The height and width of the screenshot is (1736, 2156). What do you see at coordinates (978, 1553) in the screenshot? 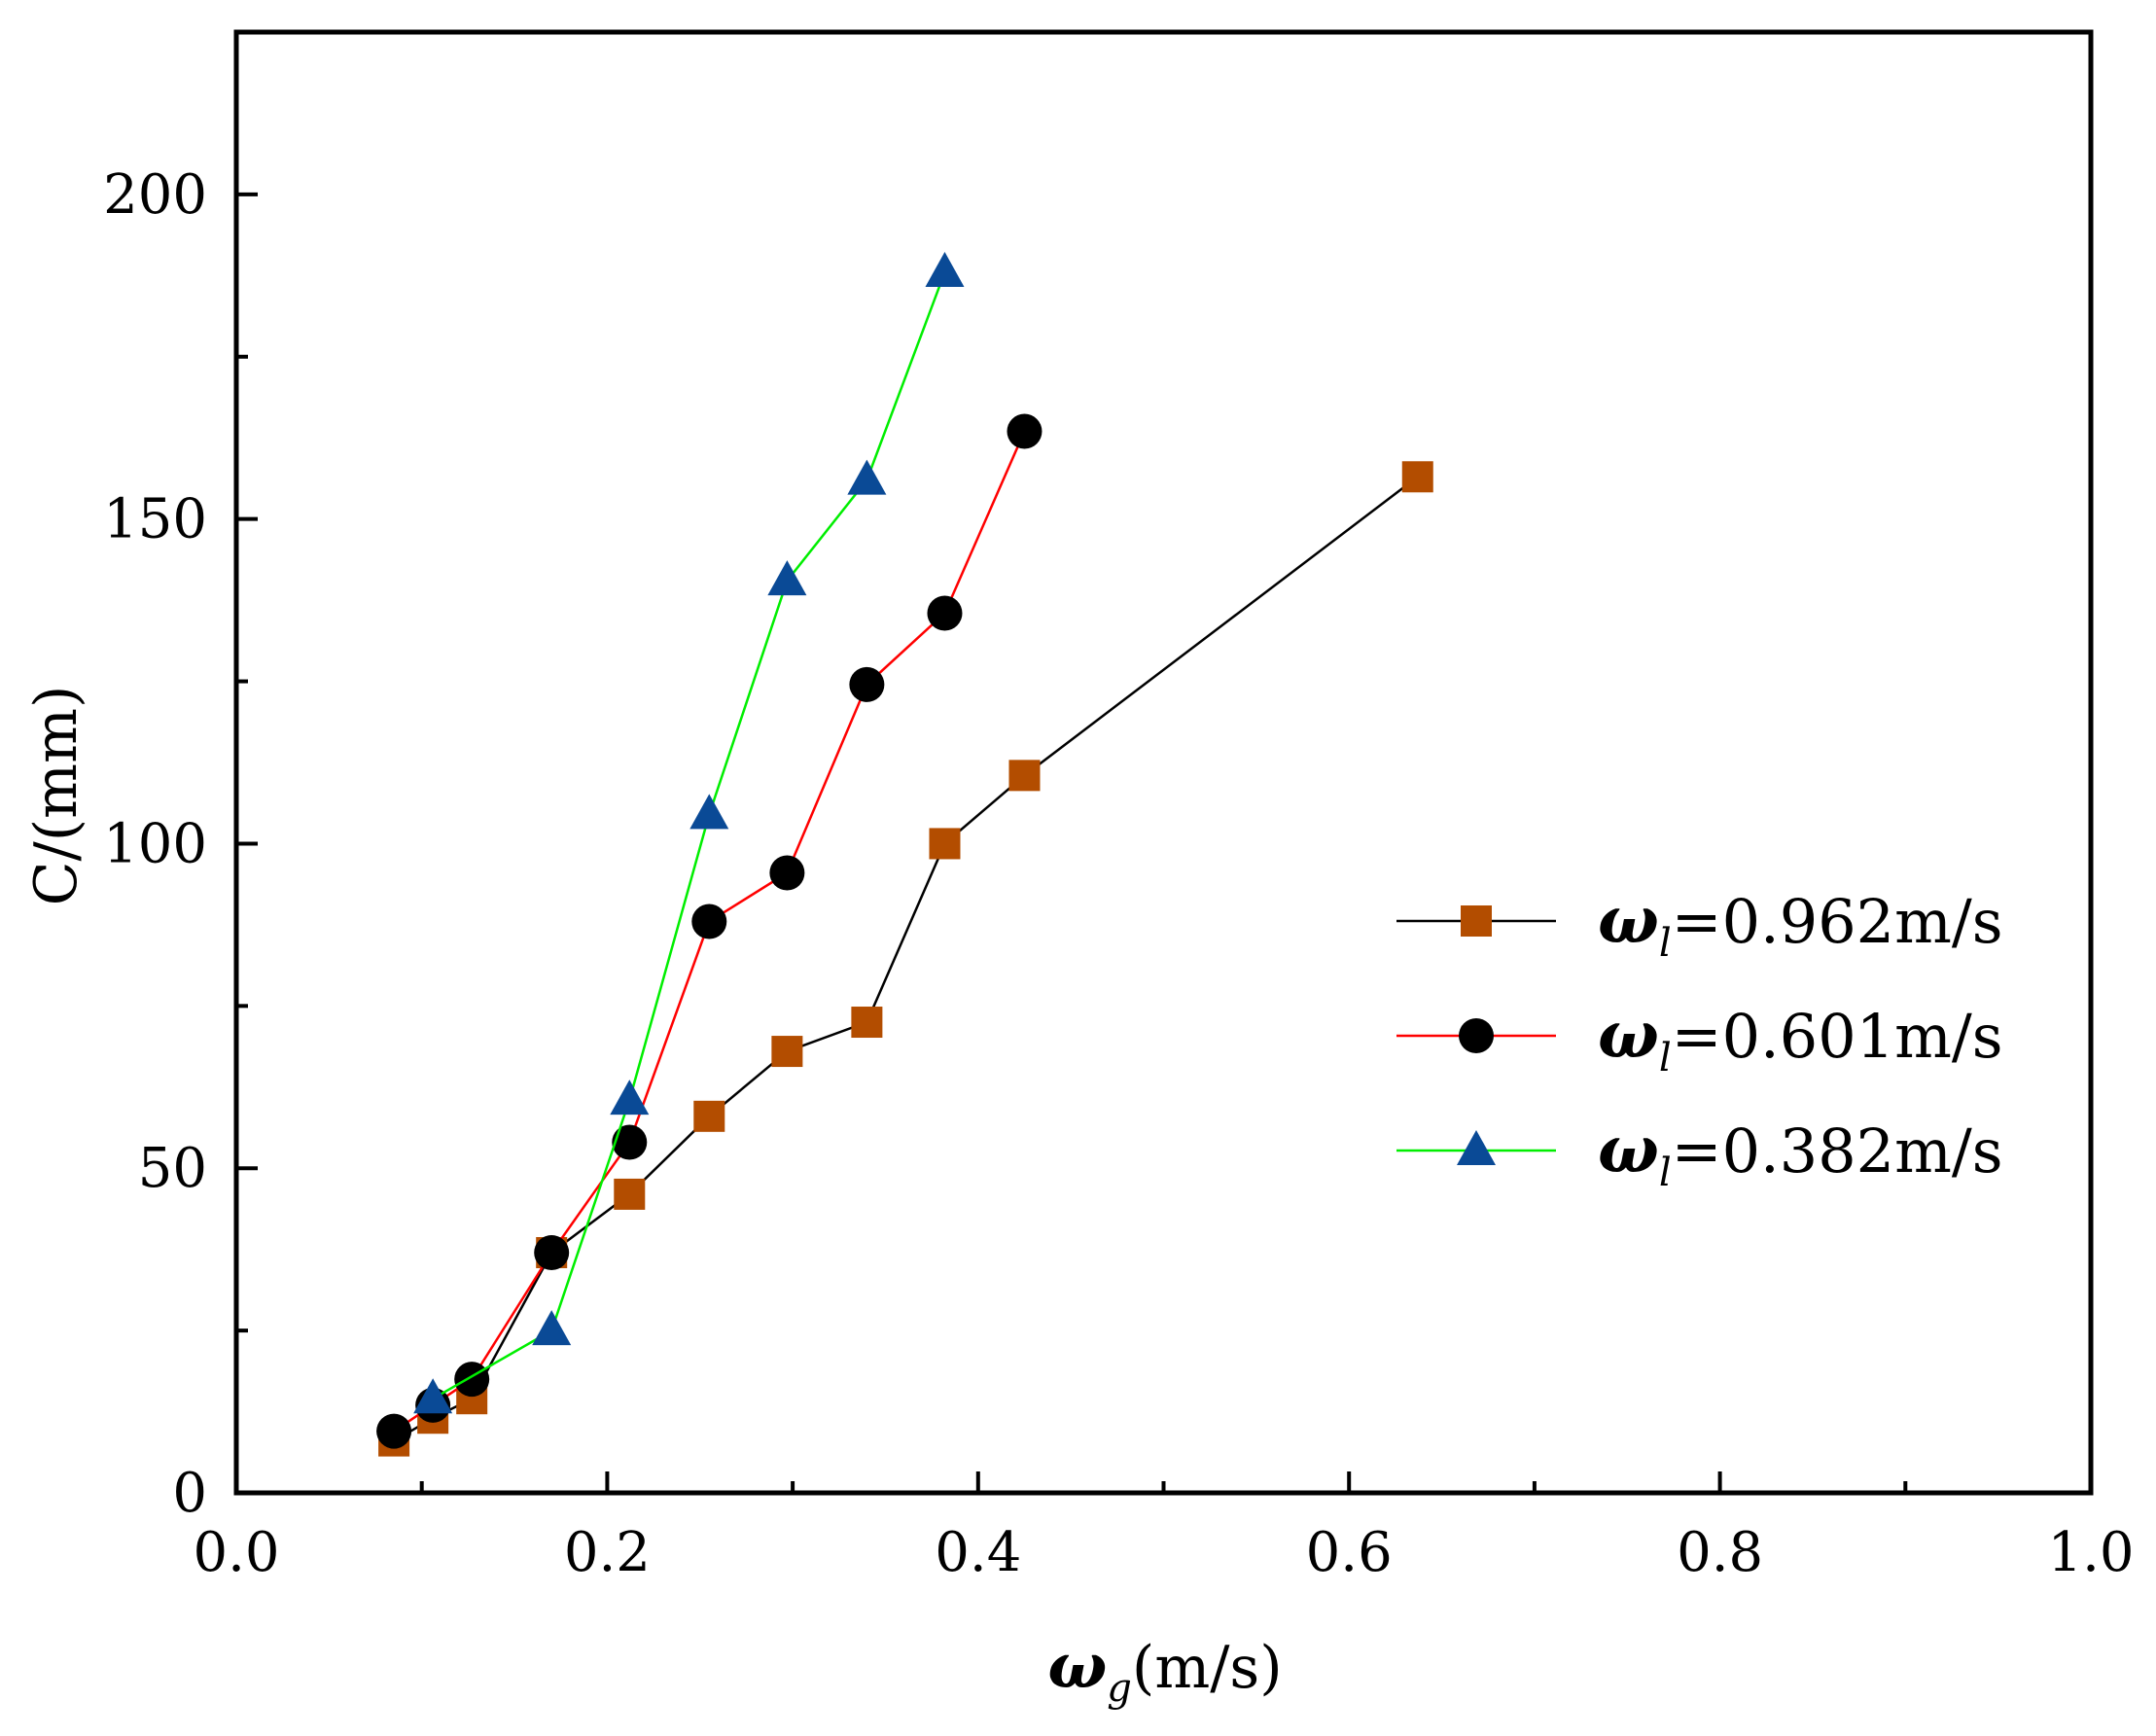
I see `x-tick-label: 0.4` at bounding box center [978, 1553].